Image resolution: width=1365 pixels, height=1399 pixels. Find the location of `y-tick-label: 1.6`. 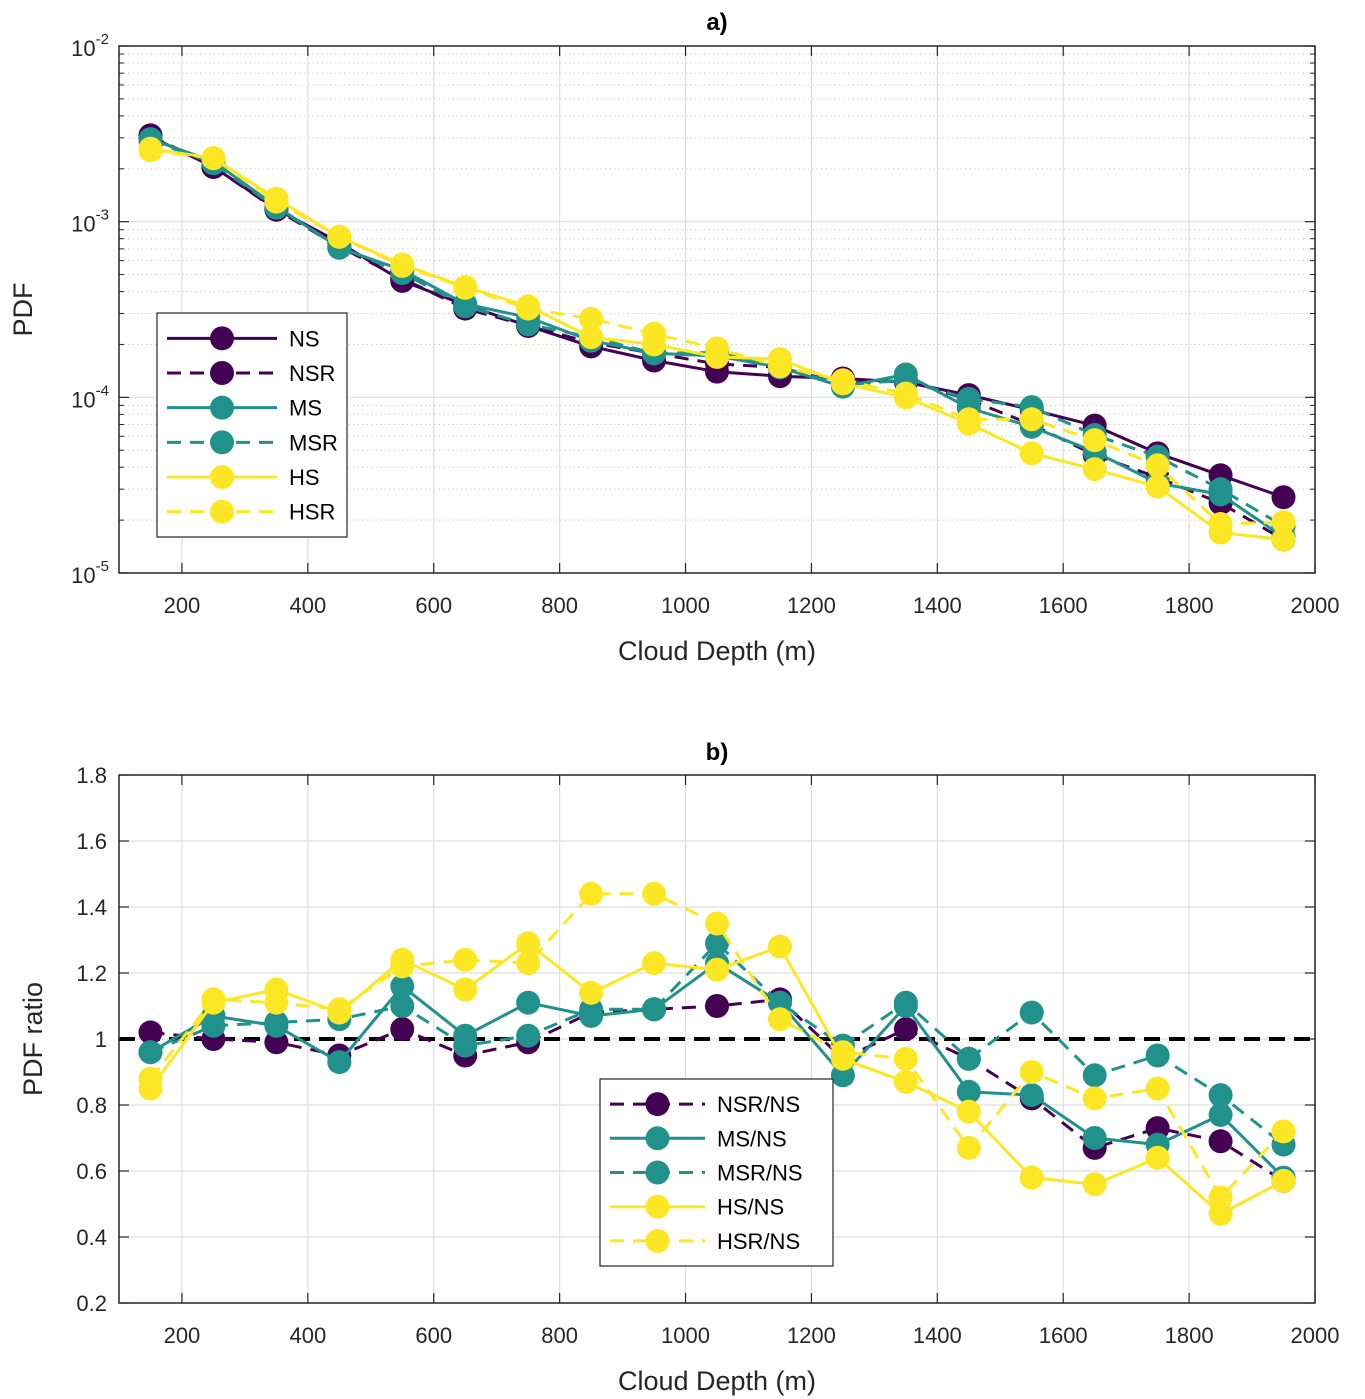

y-tick-label: 1.6 is located at coordinates (91, 841).